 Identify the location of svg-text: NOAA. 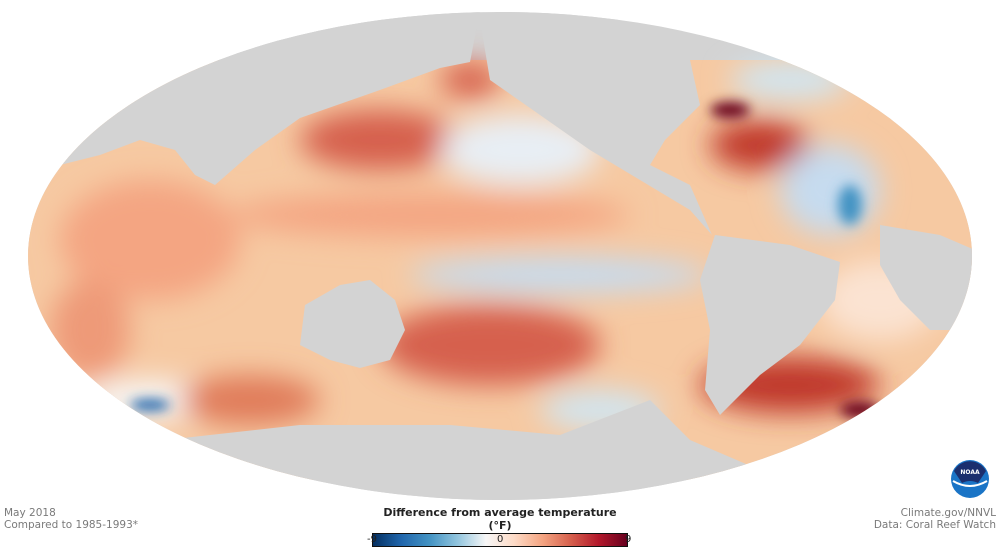
(970, 472).